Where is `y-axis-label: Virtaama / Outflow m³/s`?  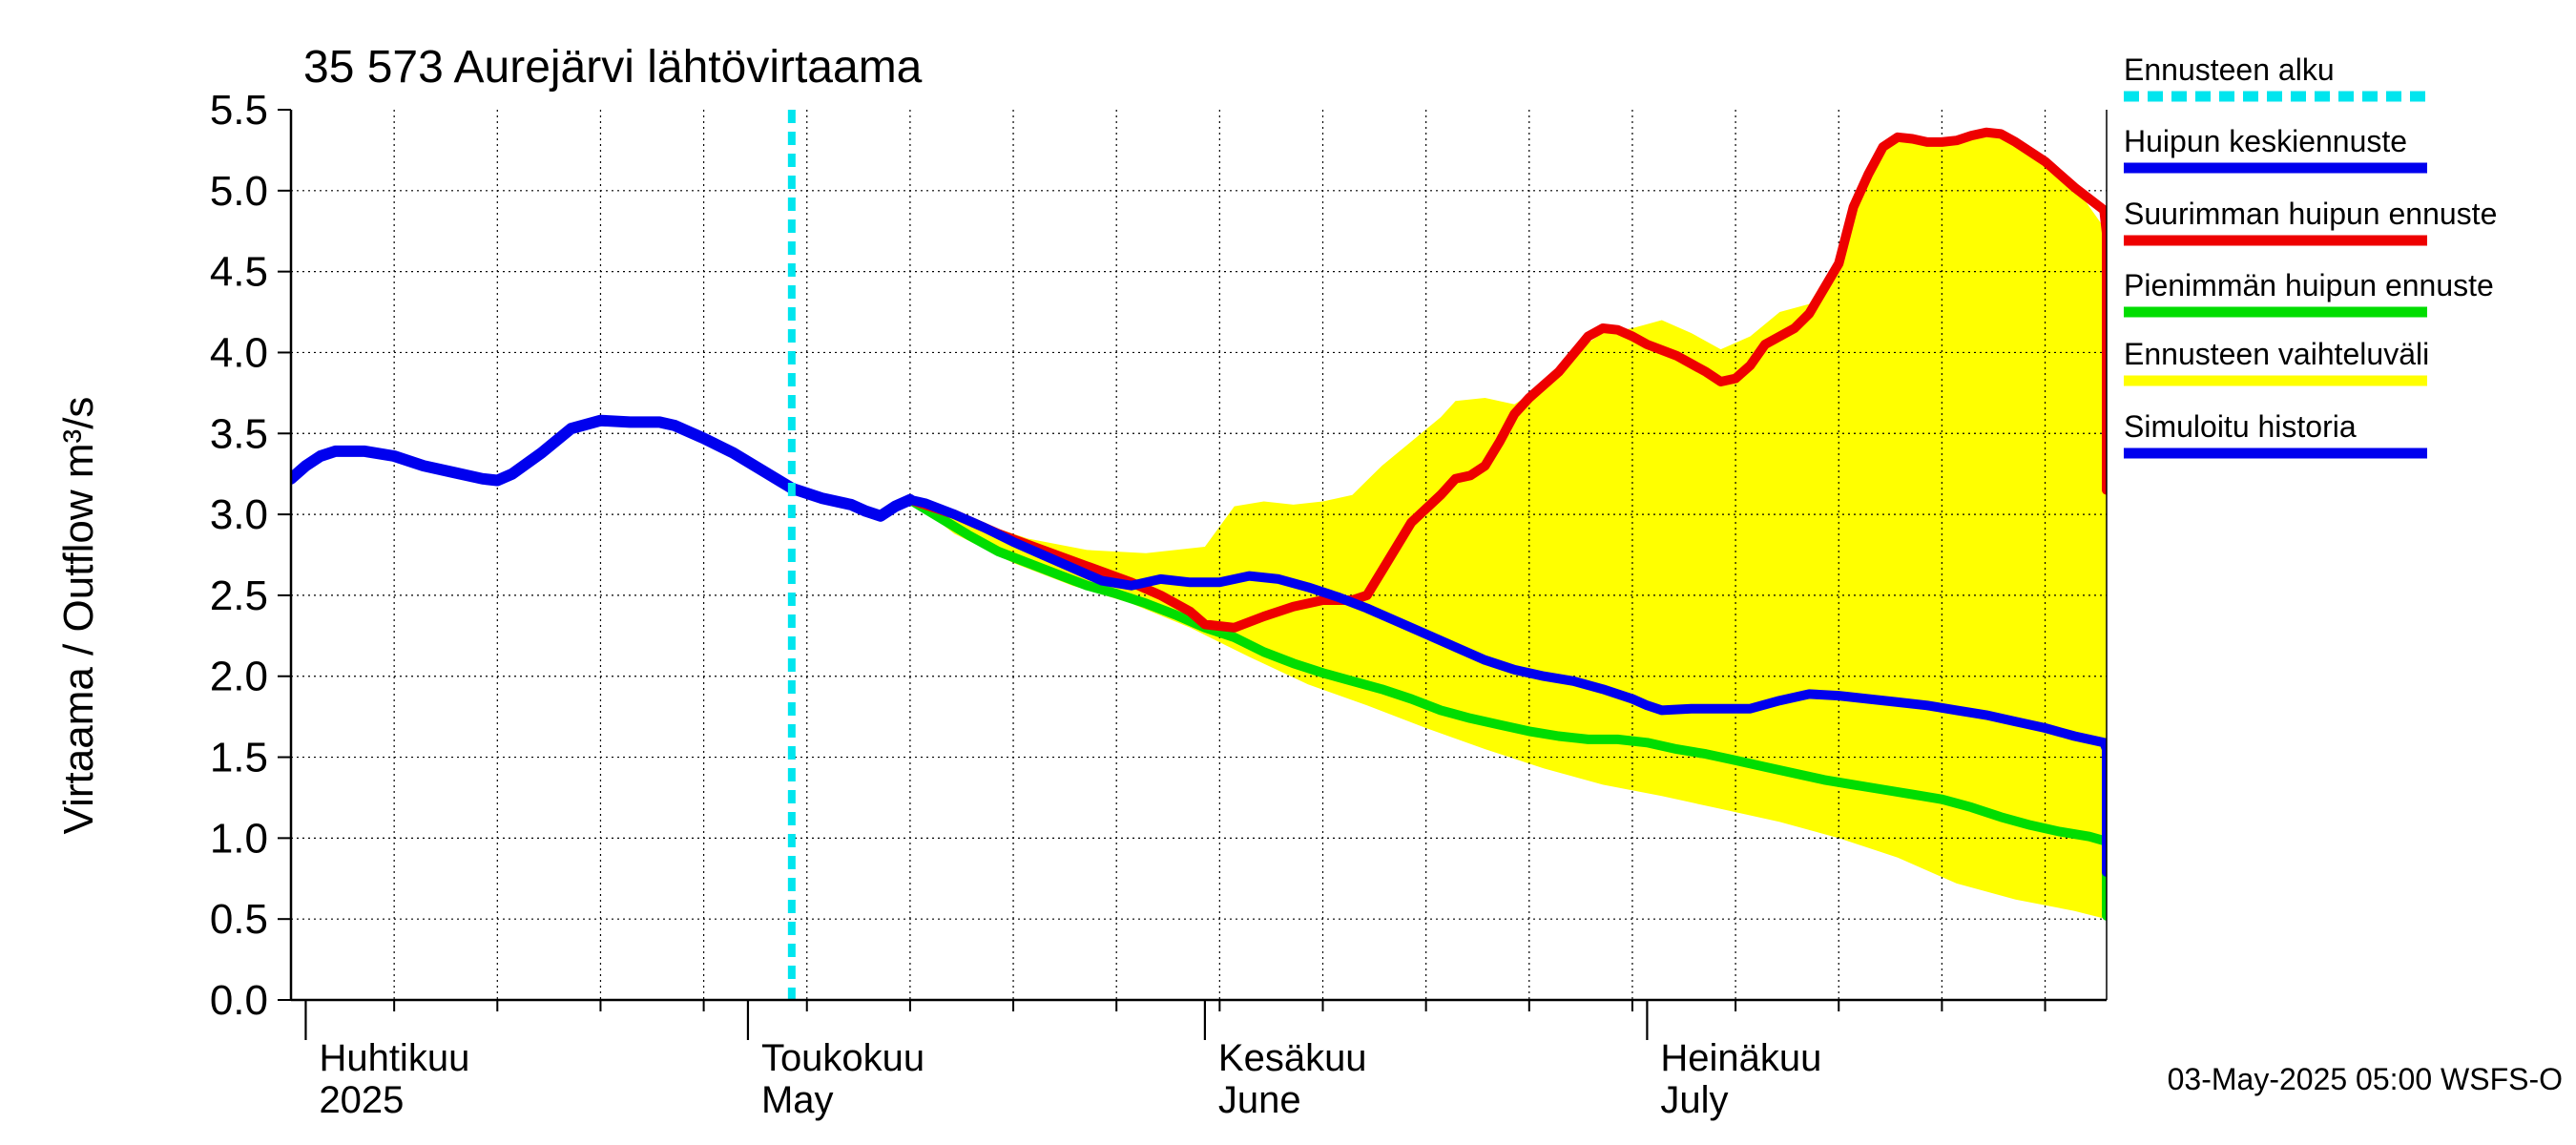 y-axis-label: Virtaama / Outflow m³/s is located at coordinates (78, 616).